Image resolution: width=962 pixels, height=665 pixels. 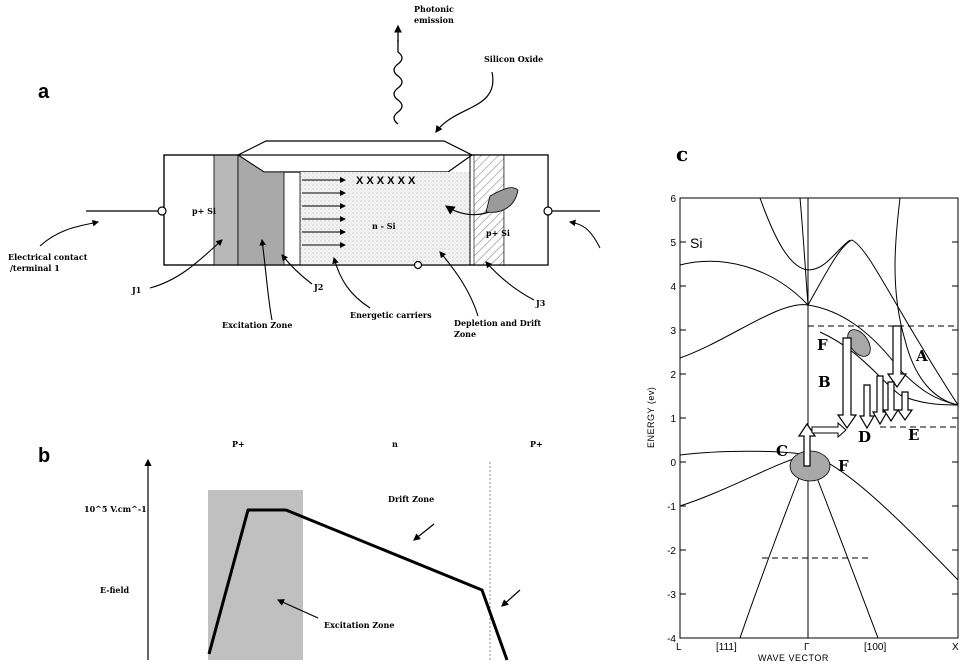 What do you see at coordinates (671, 639) in the screenshot?
I see `y-tick-label: -4` at bounding box center [671, 639].